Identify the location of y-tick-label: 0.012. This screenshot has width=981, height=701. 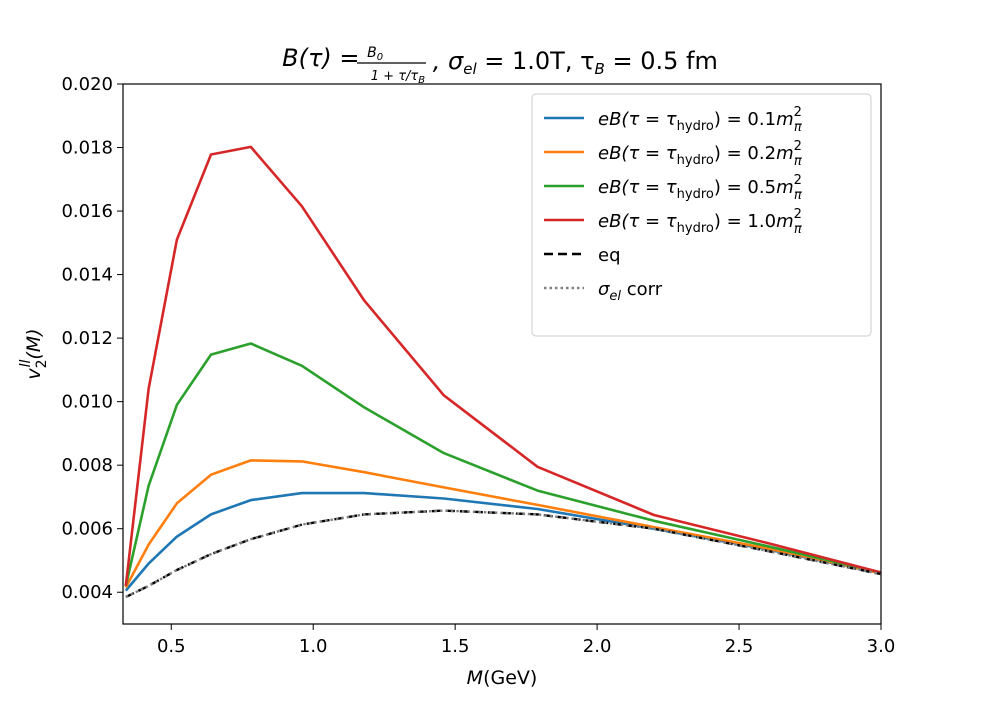
(87, 338).